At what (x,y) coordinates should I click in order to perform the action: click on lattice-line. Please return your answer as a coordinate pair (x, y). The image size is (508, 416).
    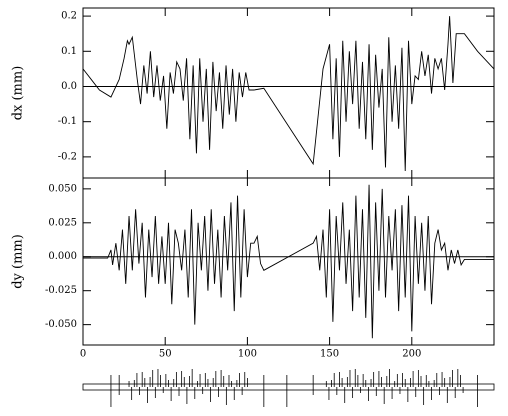
    Looking at the image, I should click on (288, 387).